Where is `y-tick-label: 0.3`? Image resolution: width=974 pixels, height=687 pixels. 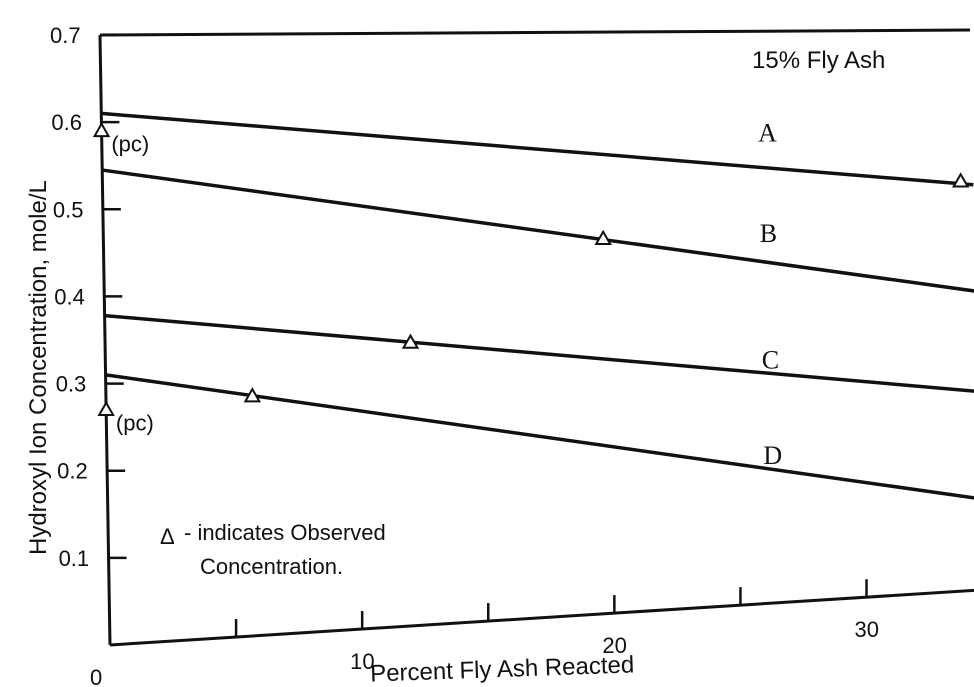 y-tick-label: 0.3 is located at coordinates (71, 384).